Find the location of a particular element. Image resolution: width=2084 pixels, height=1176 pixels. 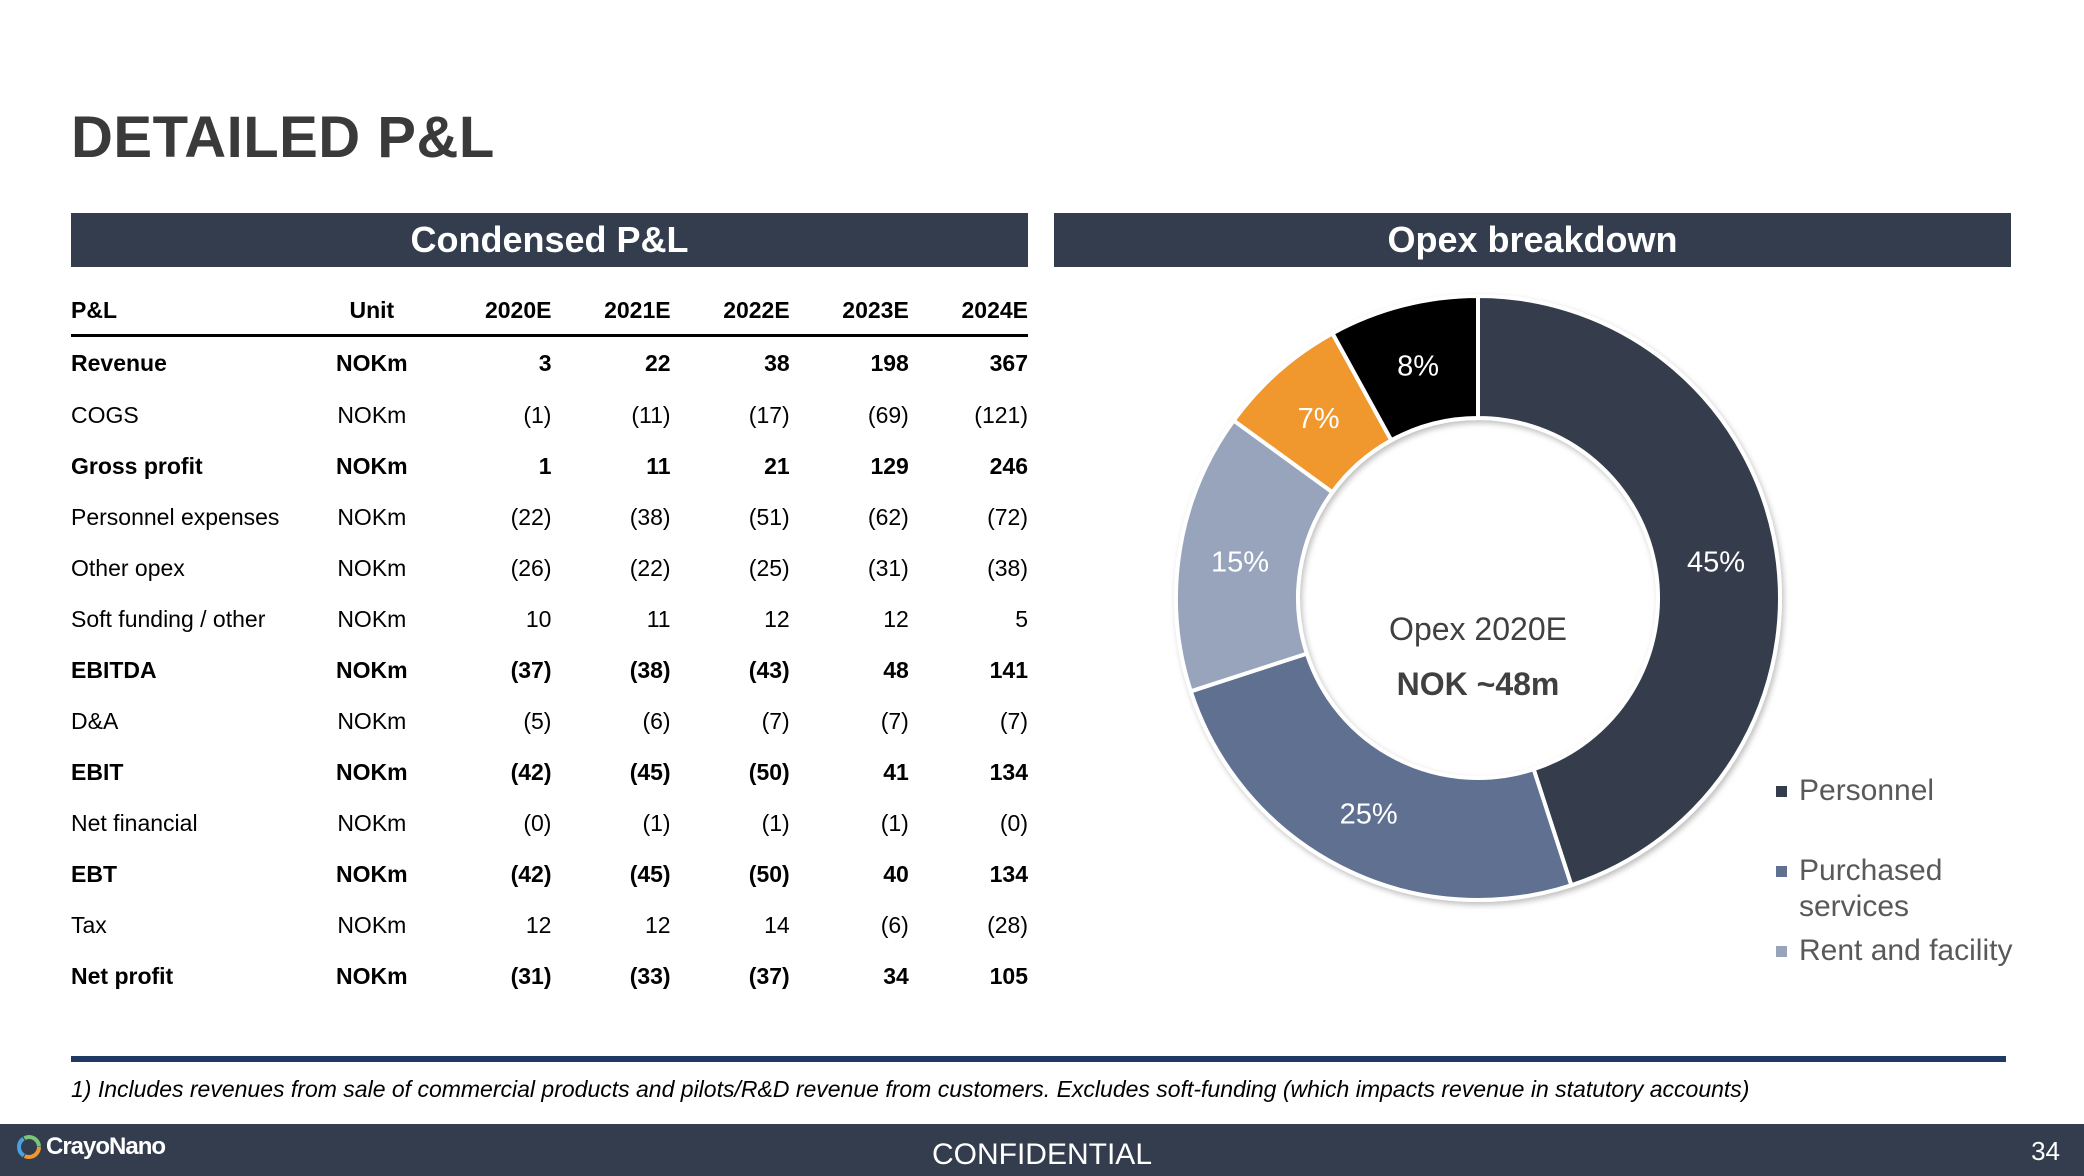

crayonano-logo-icon is located at coordinates (29, 1147).